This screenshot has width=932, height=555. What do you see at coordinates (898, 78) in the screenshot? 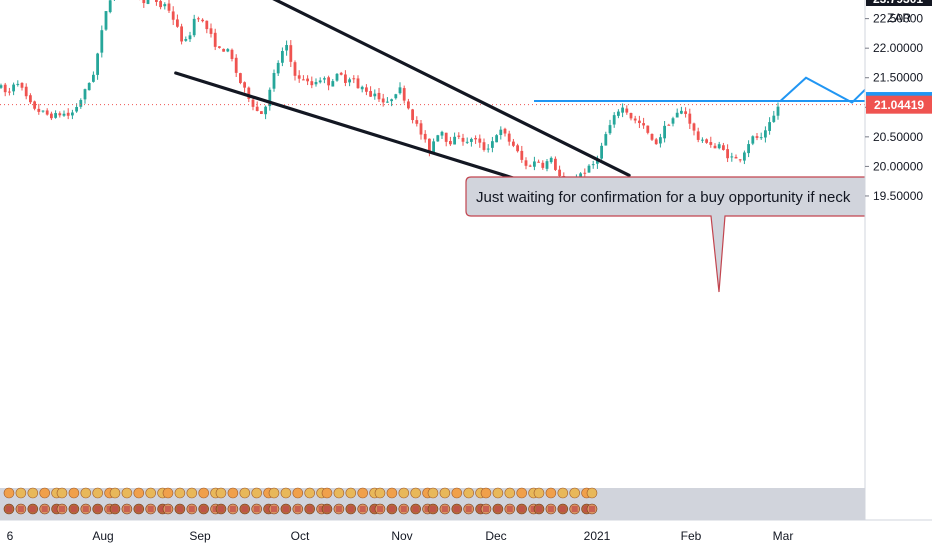
I see `y-tick-label: 21.50000` at bounding box center [898, 78].